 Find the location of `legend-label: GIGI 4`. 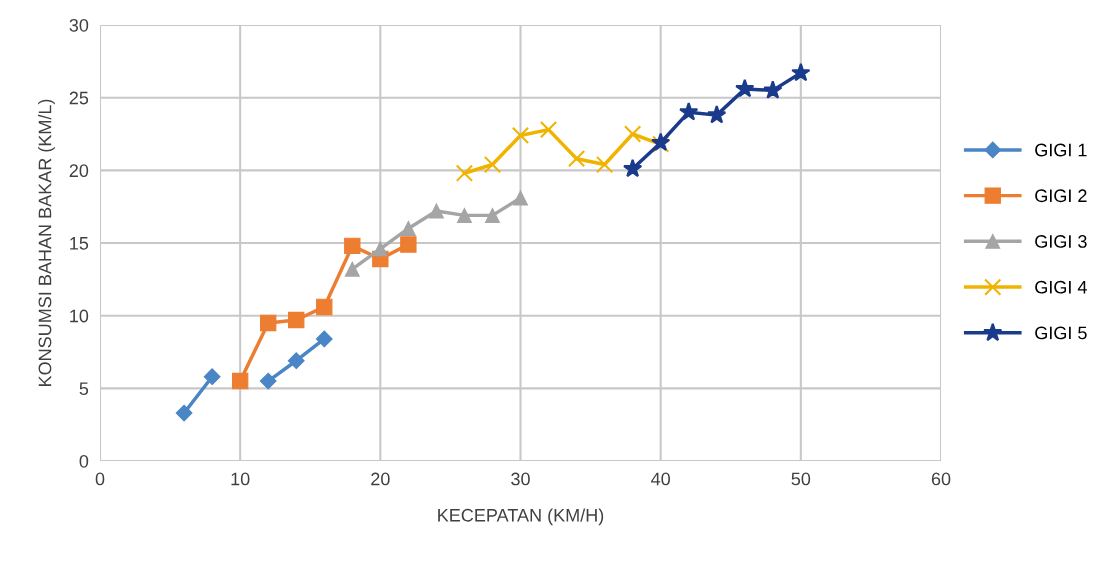

legend-label: GIGI 4 is located at coordinates (1061, 287).